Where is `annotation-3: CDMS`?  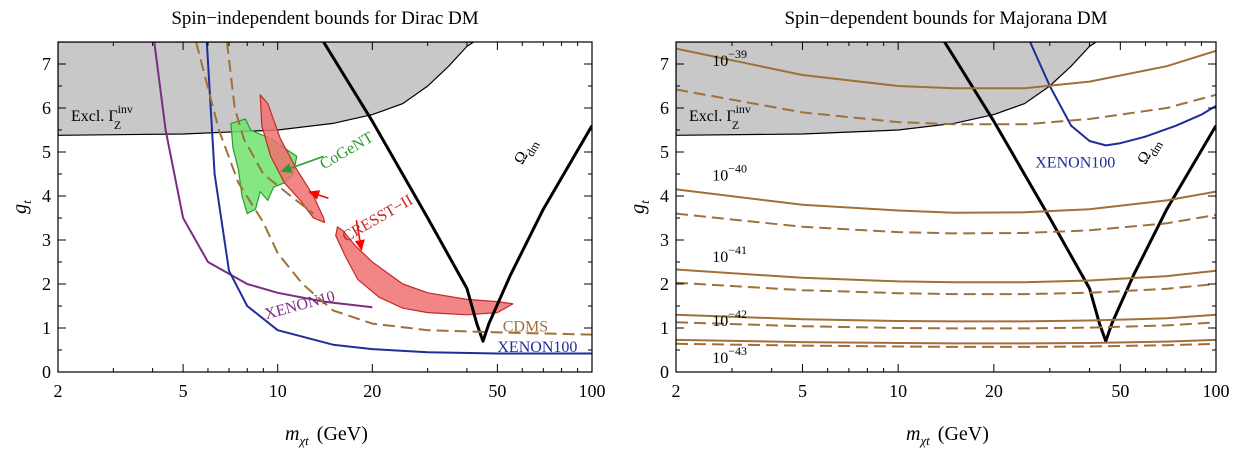 annotation-3: CDMS is located at coordinates (525, 327).